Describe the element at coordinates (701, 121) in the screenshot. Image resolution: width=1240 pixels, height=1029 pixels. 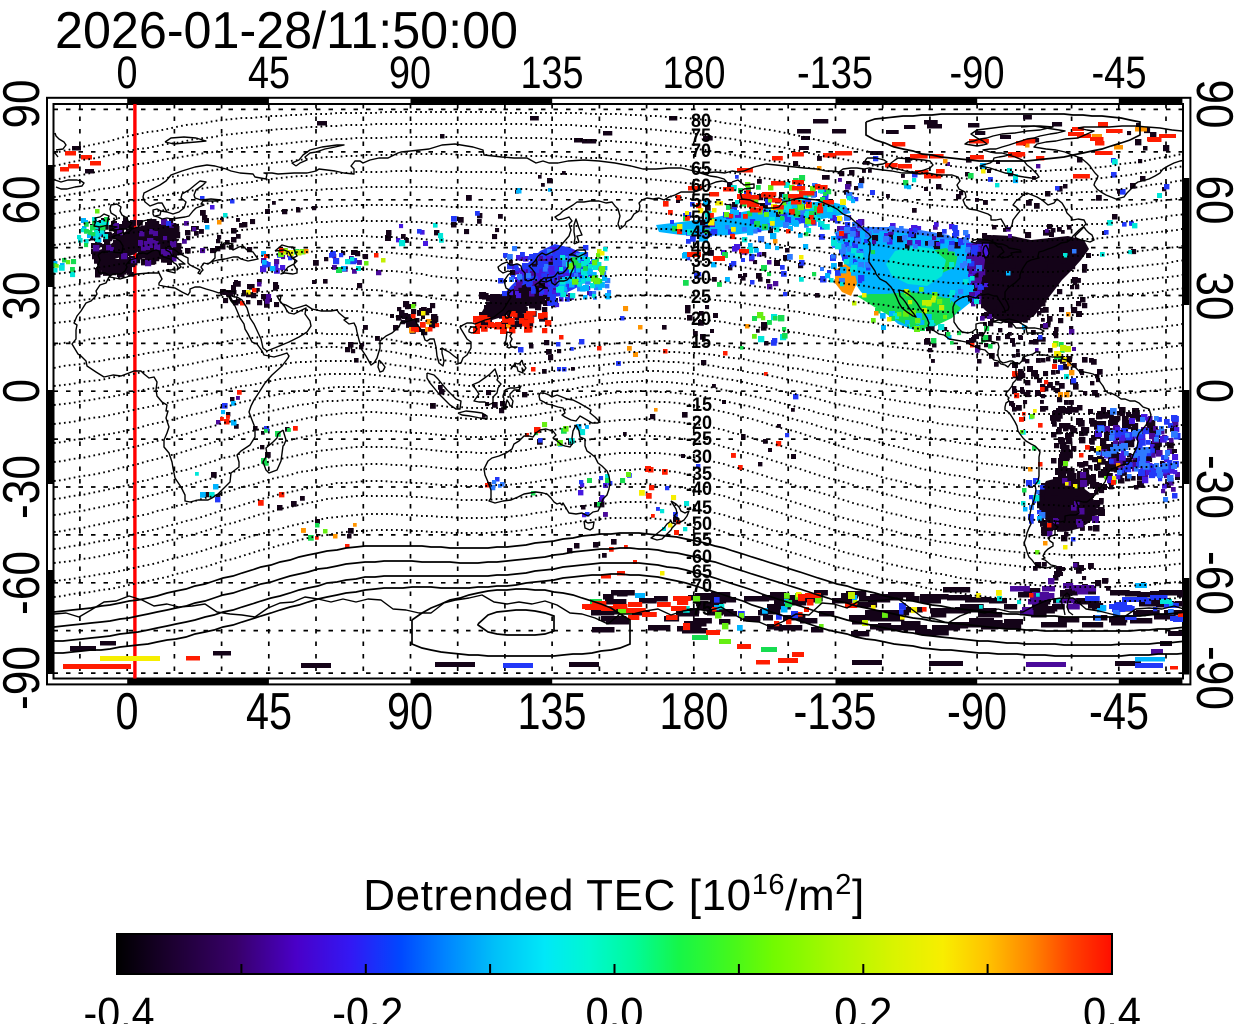
I see `svg-text: 80` at that location.